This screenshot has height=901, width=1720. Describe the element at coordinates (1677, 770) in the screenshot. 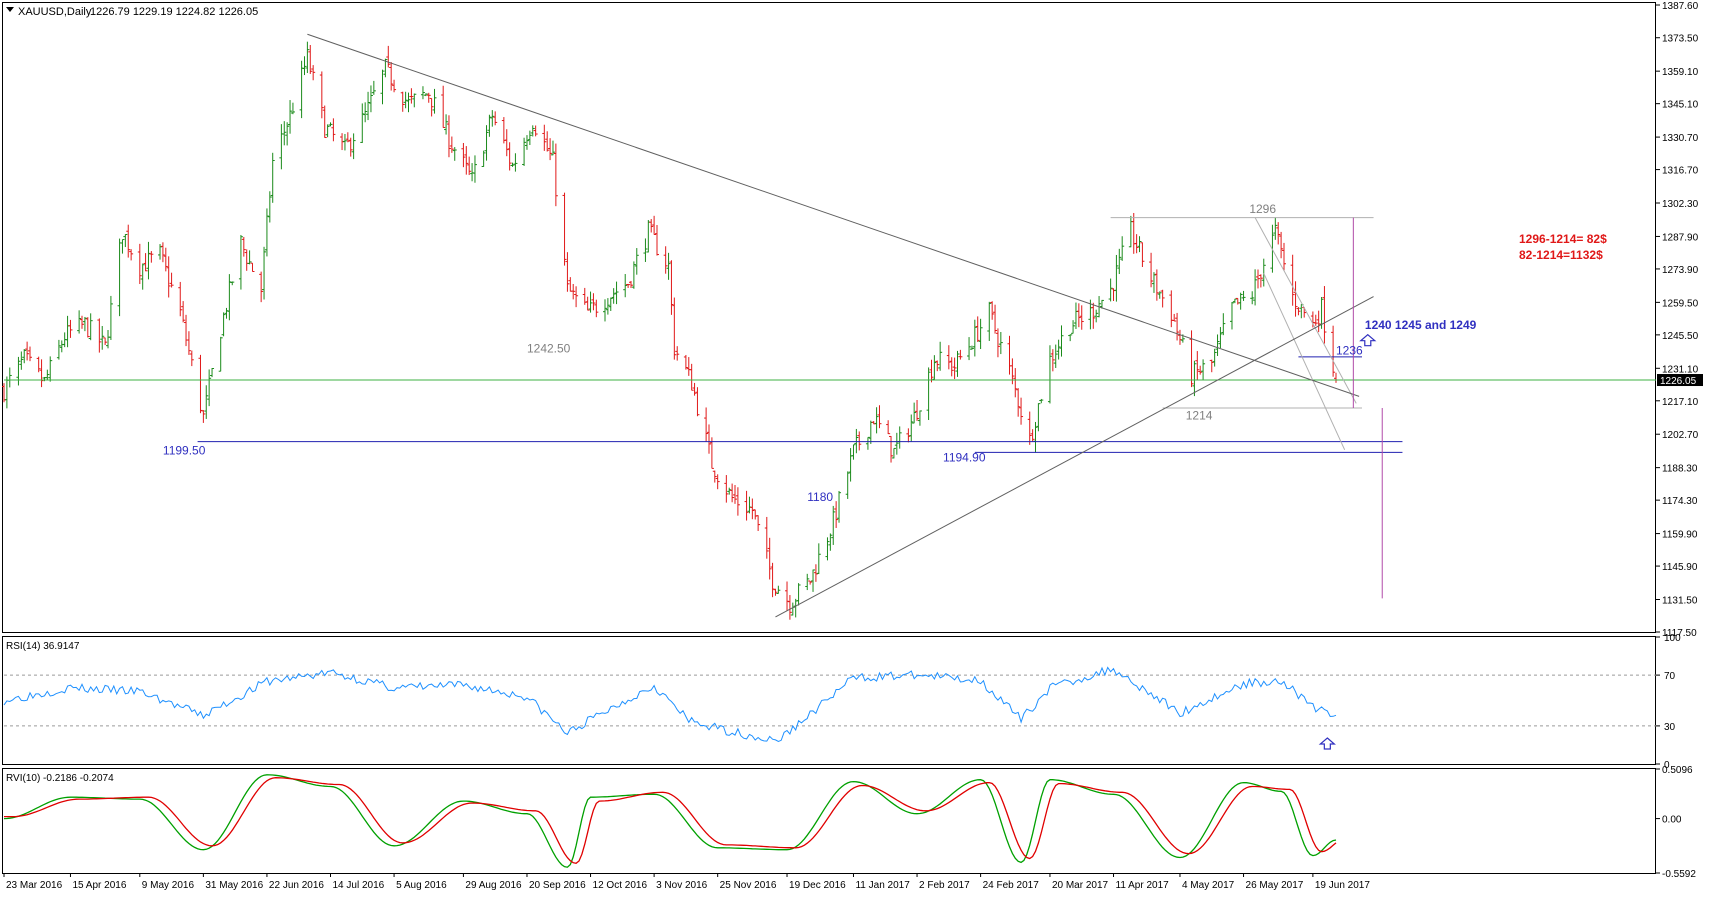

I see `rvi-tick-label: 0.5096` at that location.